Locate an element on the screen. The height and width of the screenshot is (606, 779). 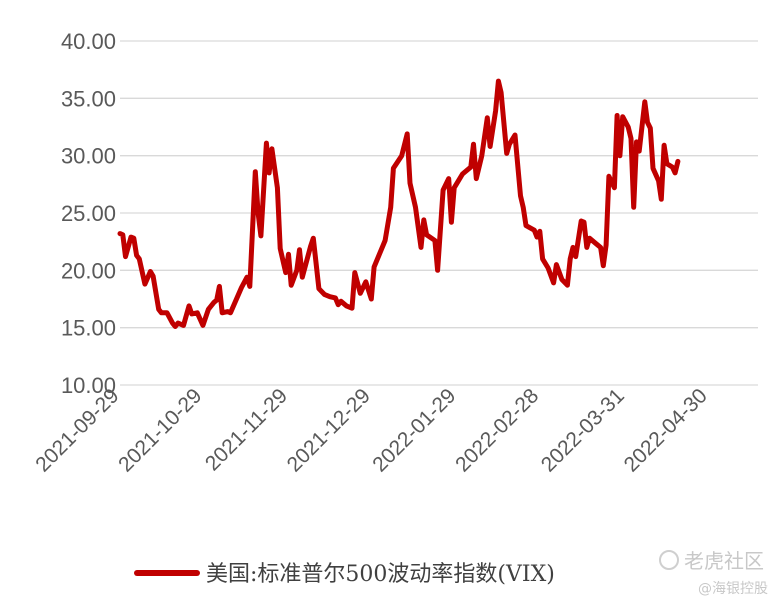
watermark-primary: 老虎社区 is located at coordinates (724, 561).